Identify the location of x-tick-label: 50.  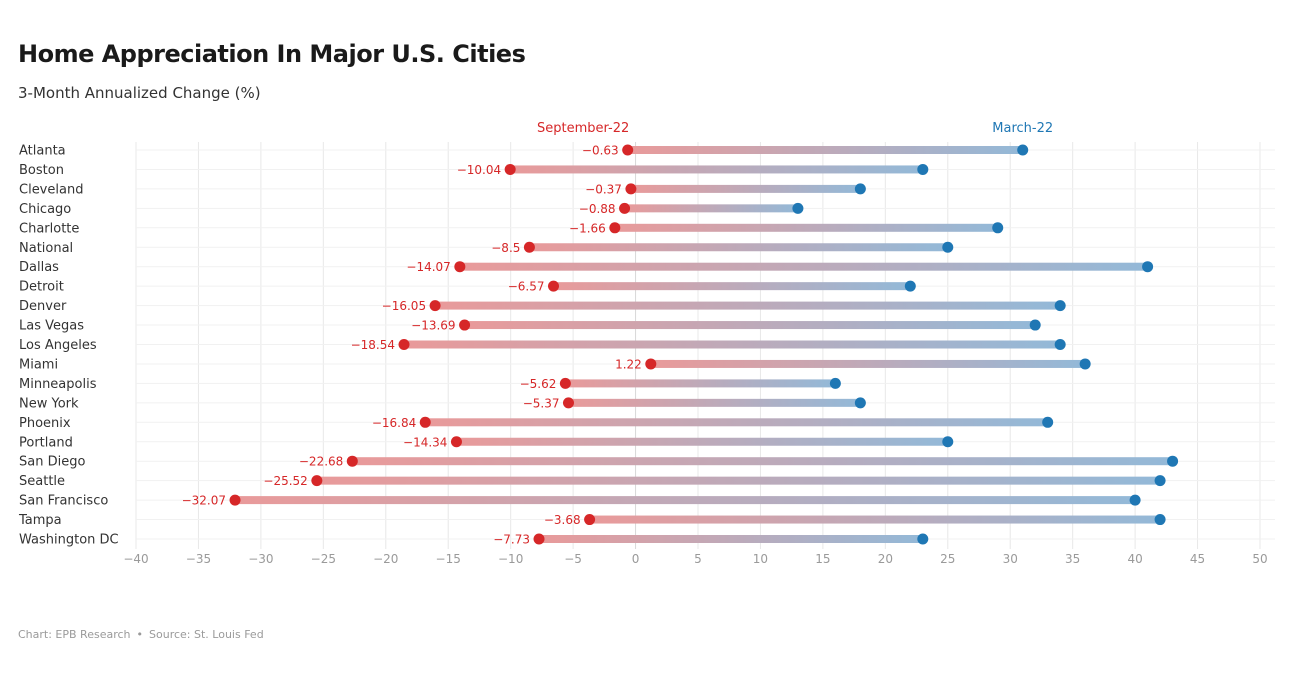
(1259, 559).